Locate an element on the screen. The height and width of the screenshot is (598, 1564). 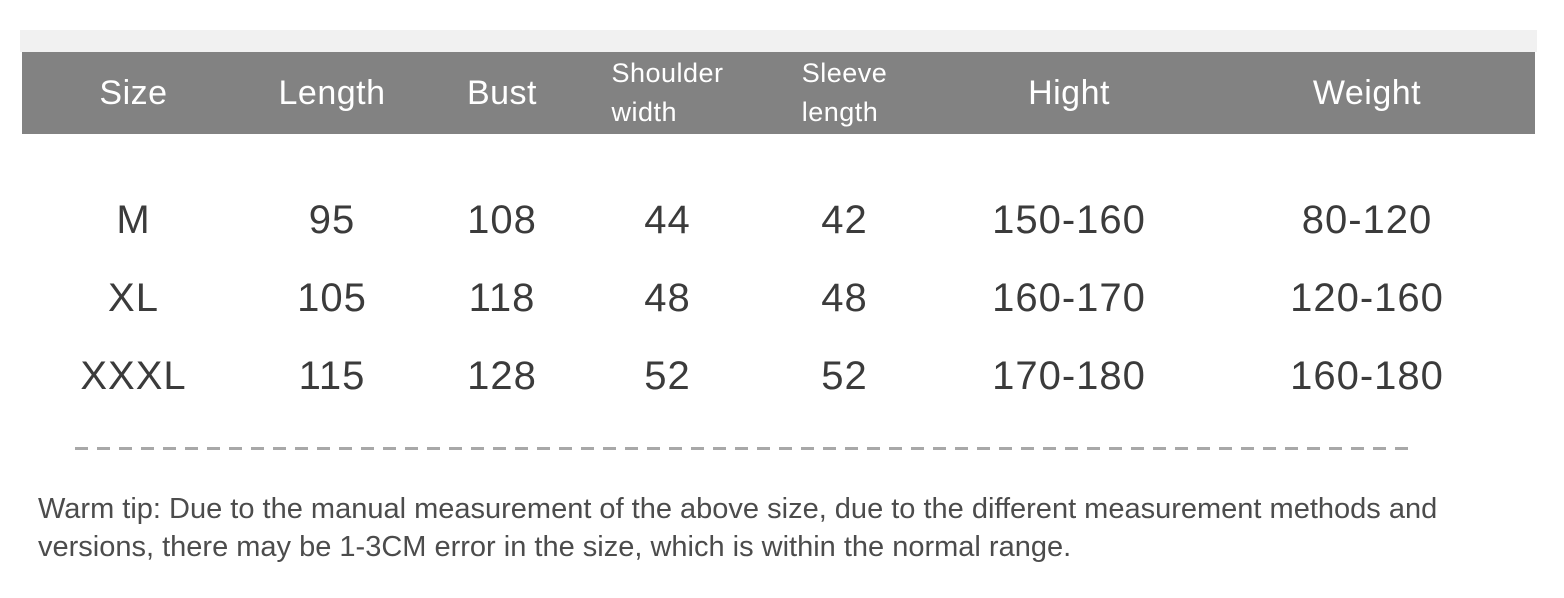
cell-length: 95 is located at coordinates (332, 219).